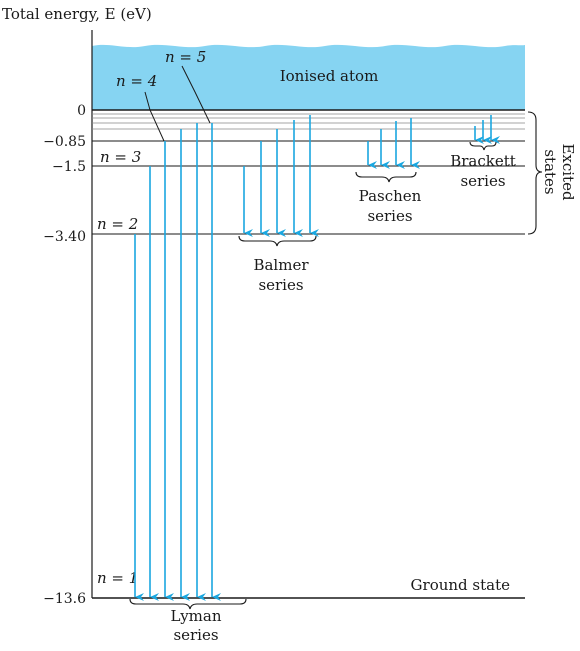  I want to click on paschen-label: Paschen, so click(390, 196).